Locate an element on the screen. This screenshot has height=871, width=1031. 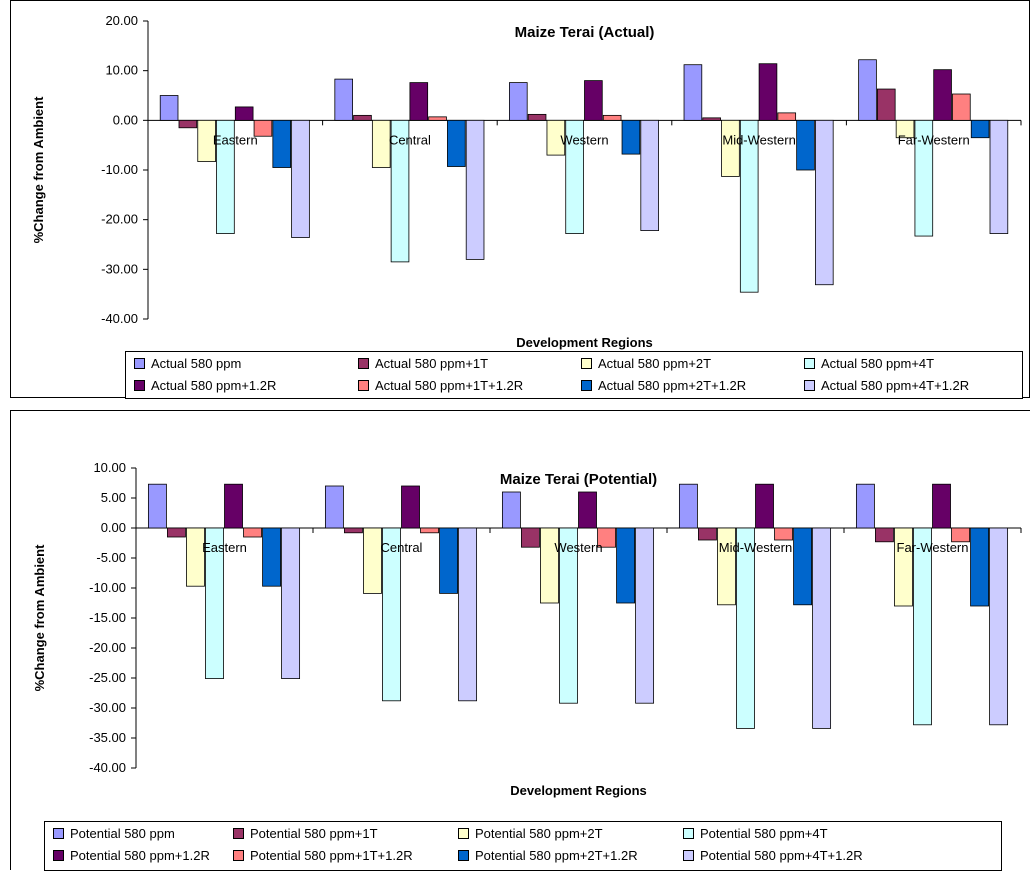
legend-label: Potential 580 ppm+4T is located at coordinates (764, 833).